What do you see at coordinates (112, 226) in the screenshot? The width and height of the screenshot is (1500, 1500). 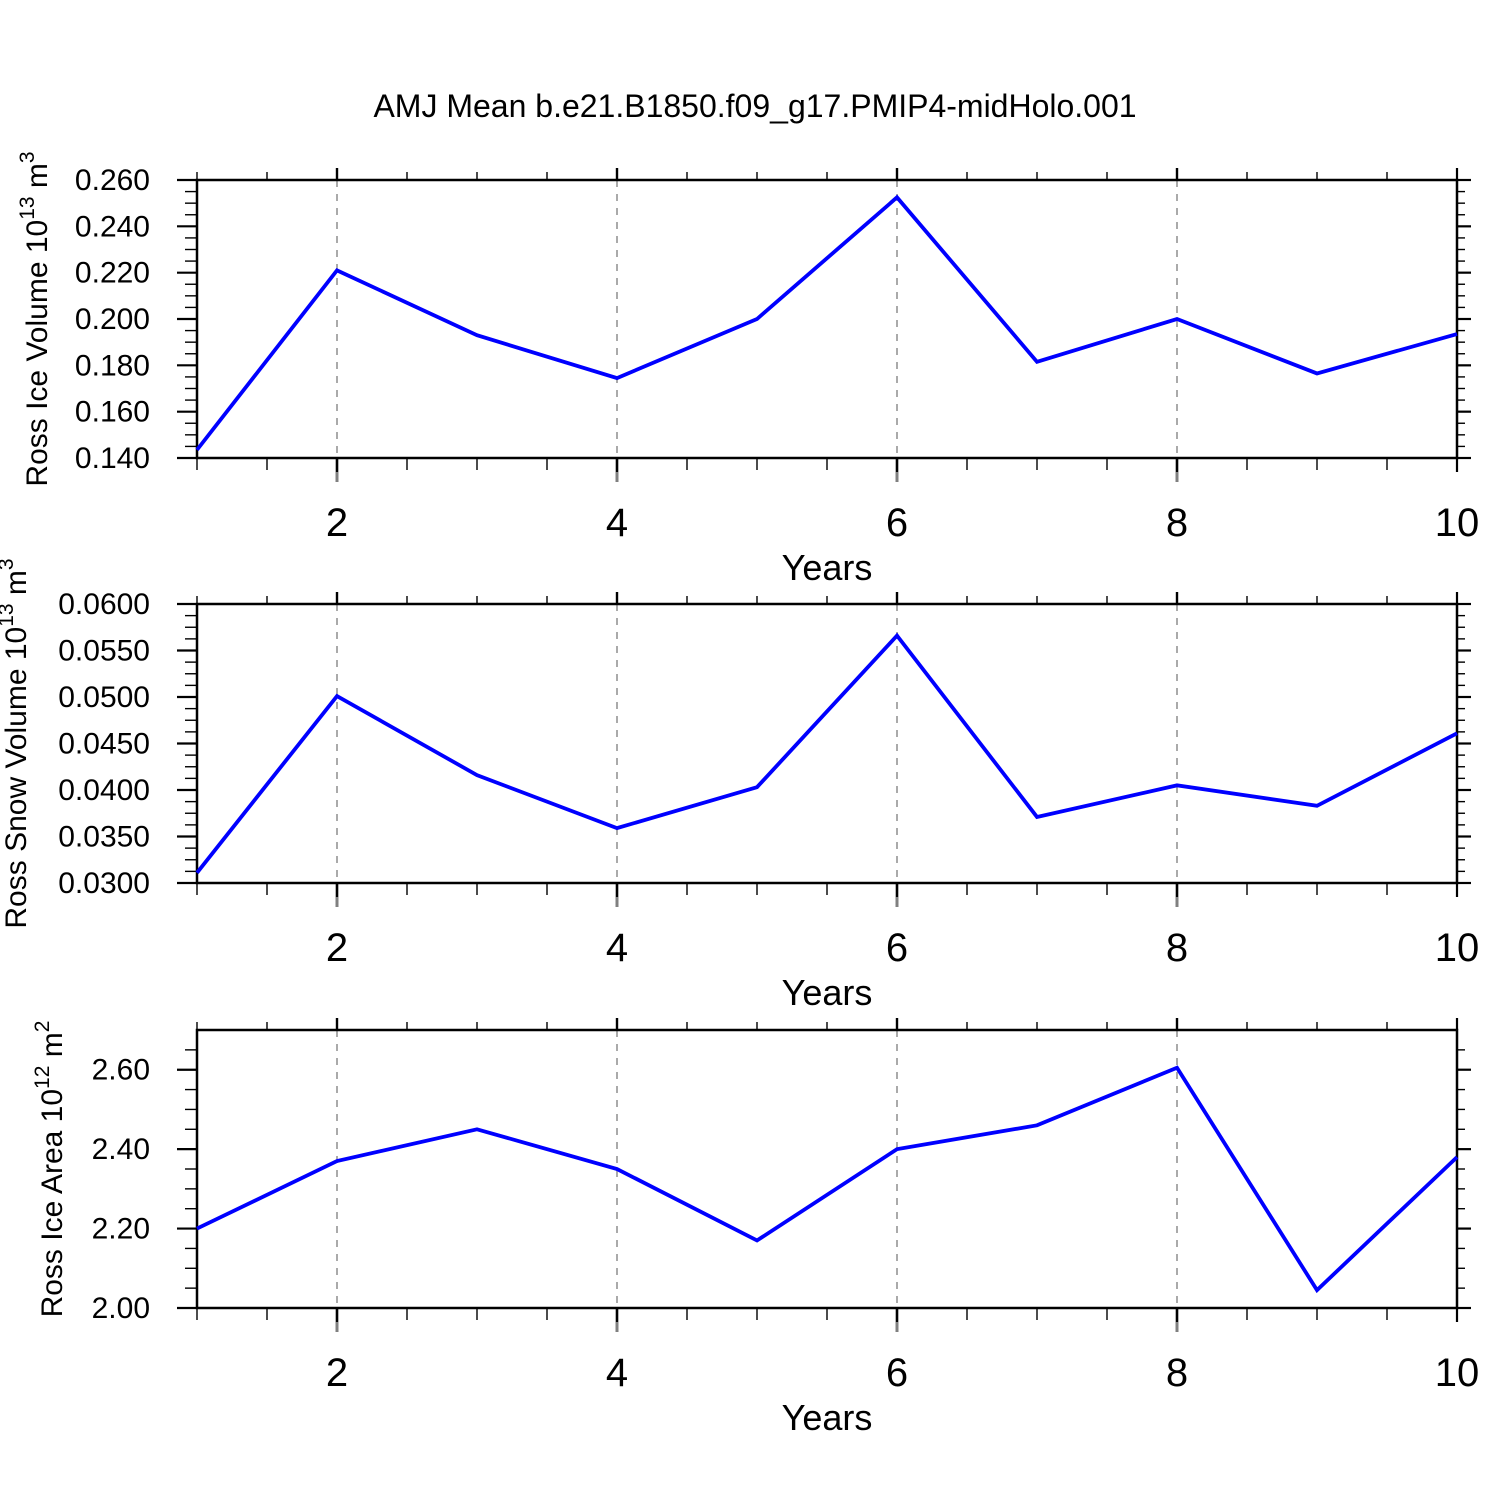 I see `y-tick-label: 0.240` at bounding box center [112, 226].